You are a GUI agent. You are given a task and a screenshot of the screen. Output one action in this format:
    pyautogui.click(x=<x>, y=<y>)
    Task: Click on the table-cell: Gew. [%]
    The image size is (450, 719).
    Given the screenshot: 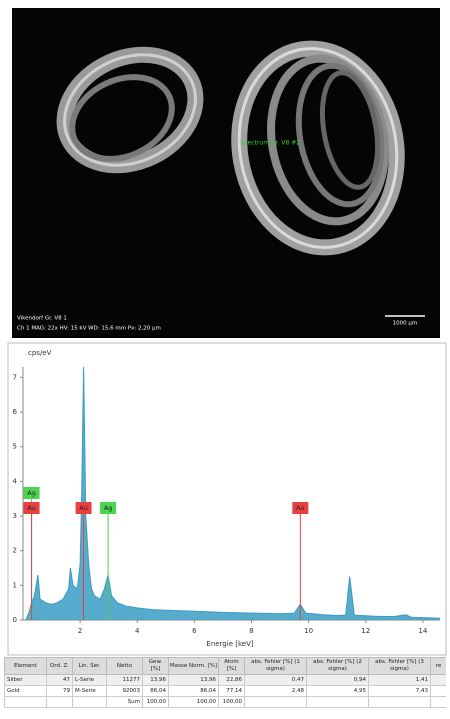 What is the action you would take?
    pyautogui.click(x=155, y=666)
    